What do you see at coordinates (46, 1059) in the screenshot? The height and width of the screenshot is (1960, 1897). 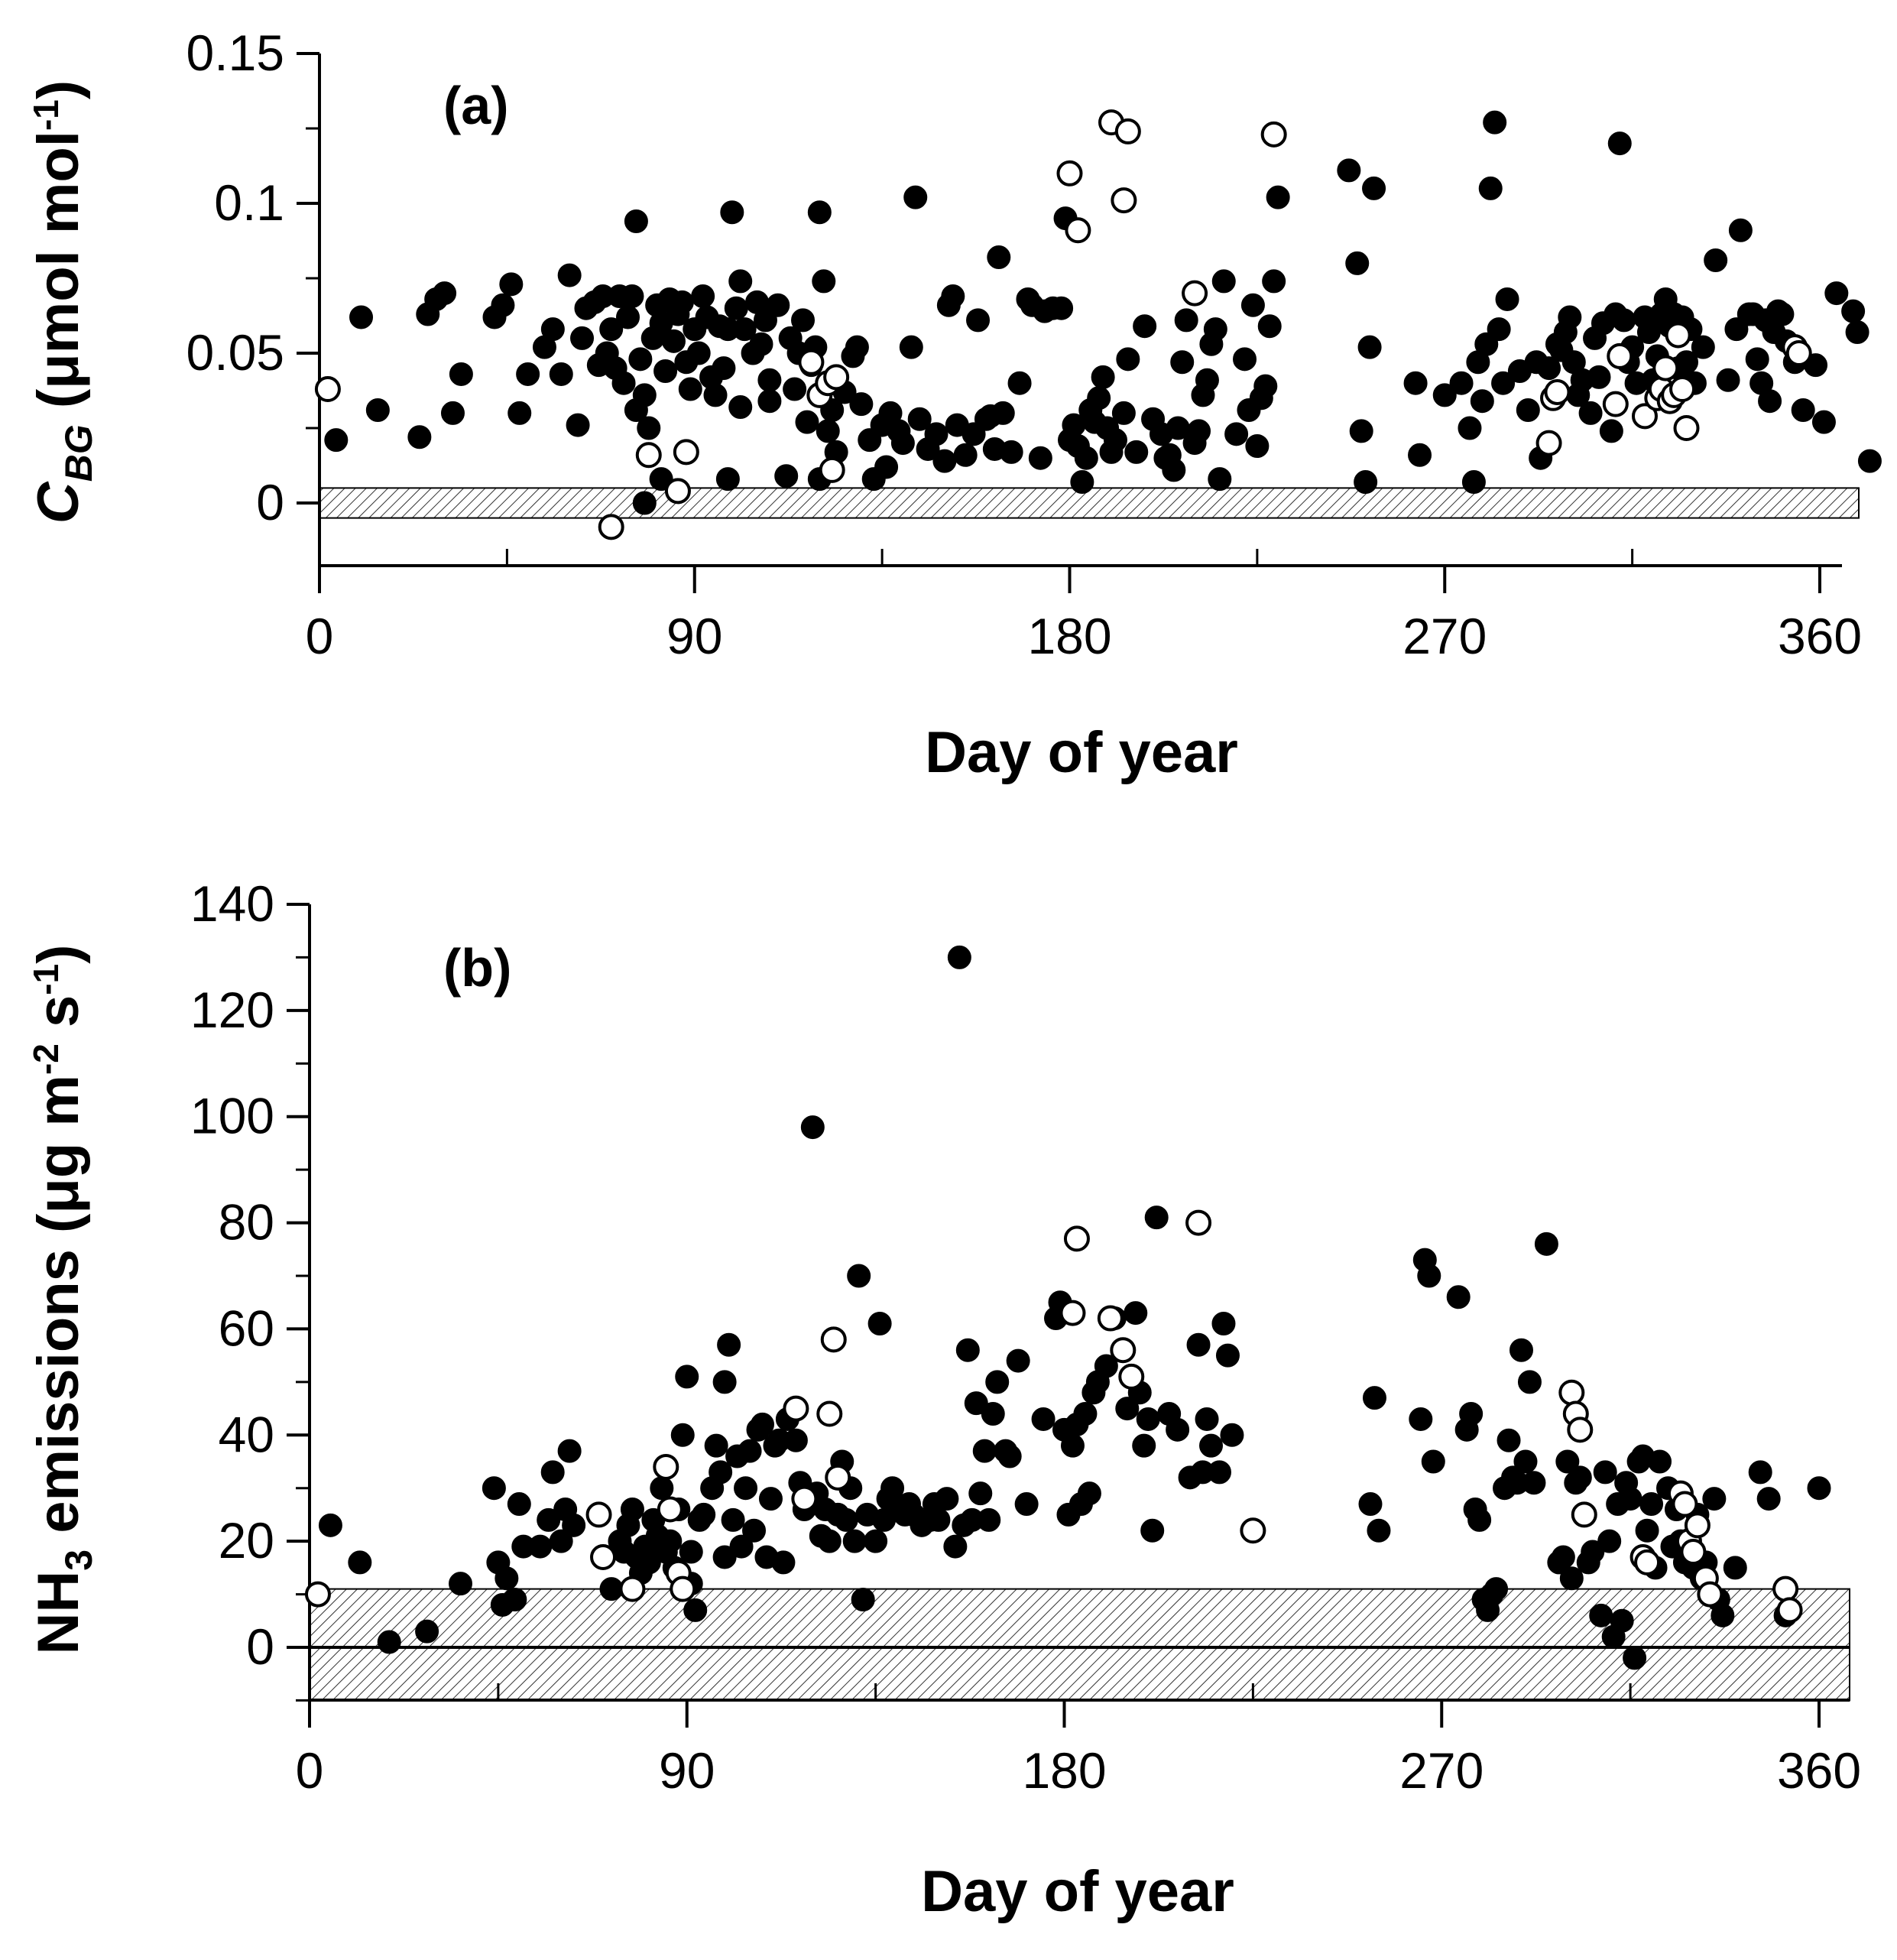 I see `panel-b-ylabel-sup: -2` at bounding box center [46, 1059].